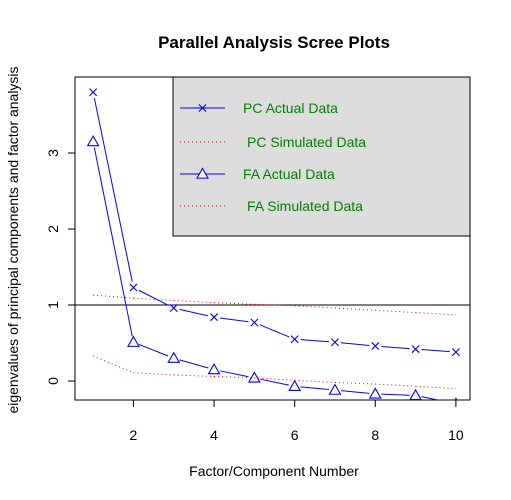  Describe the element at coordinates (305, 206) in the screenshot. I see `legend-fa-simulated-data-label: FA Simulated Data` at that location.